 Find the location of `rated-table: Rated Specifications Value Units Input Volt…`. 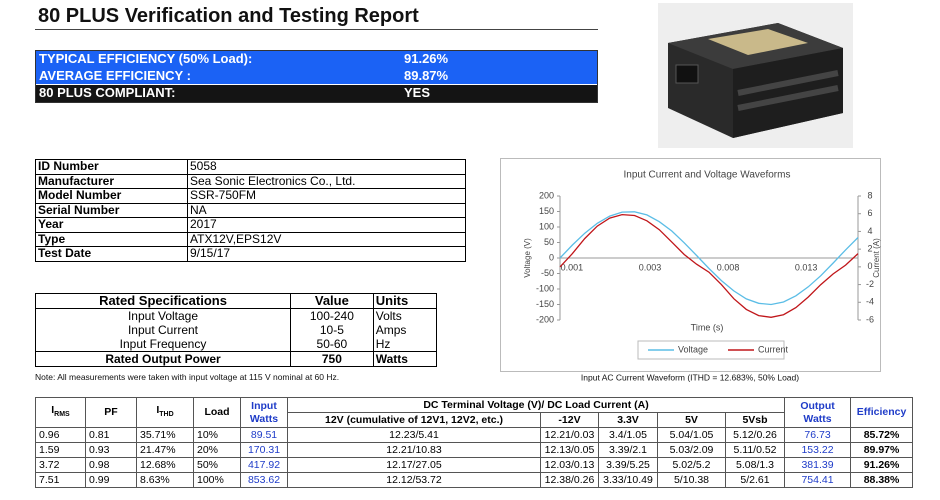

rated-table: Rated Specifications Value Units Input Volt… is located at coordinates (236, 330).